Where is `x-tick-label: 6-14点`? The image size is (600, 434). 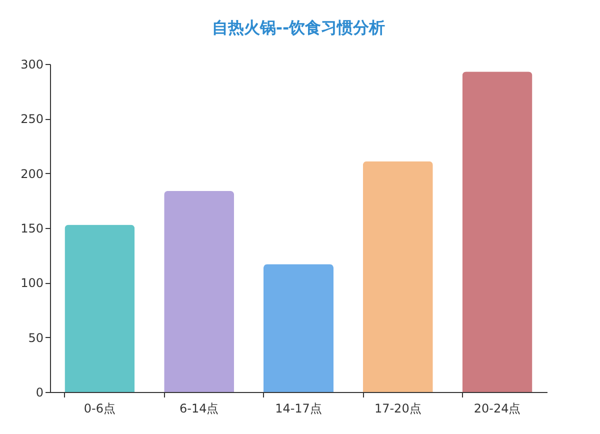
x-tick-label: 6-14点 is located at coordinates (199, 409).